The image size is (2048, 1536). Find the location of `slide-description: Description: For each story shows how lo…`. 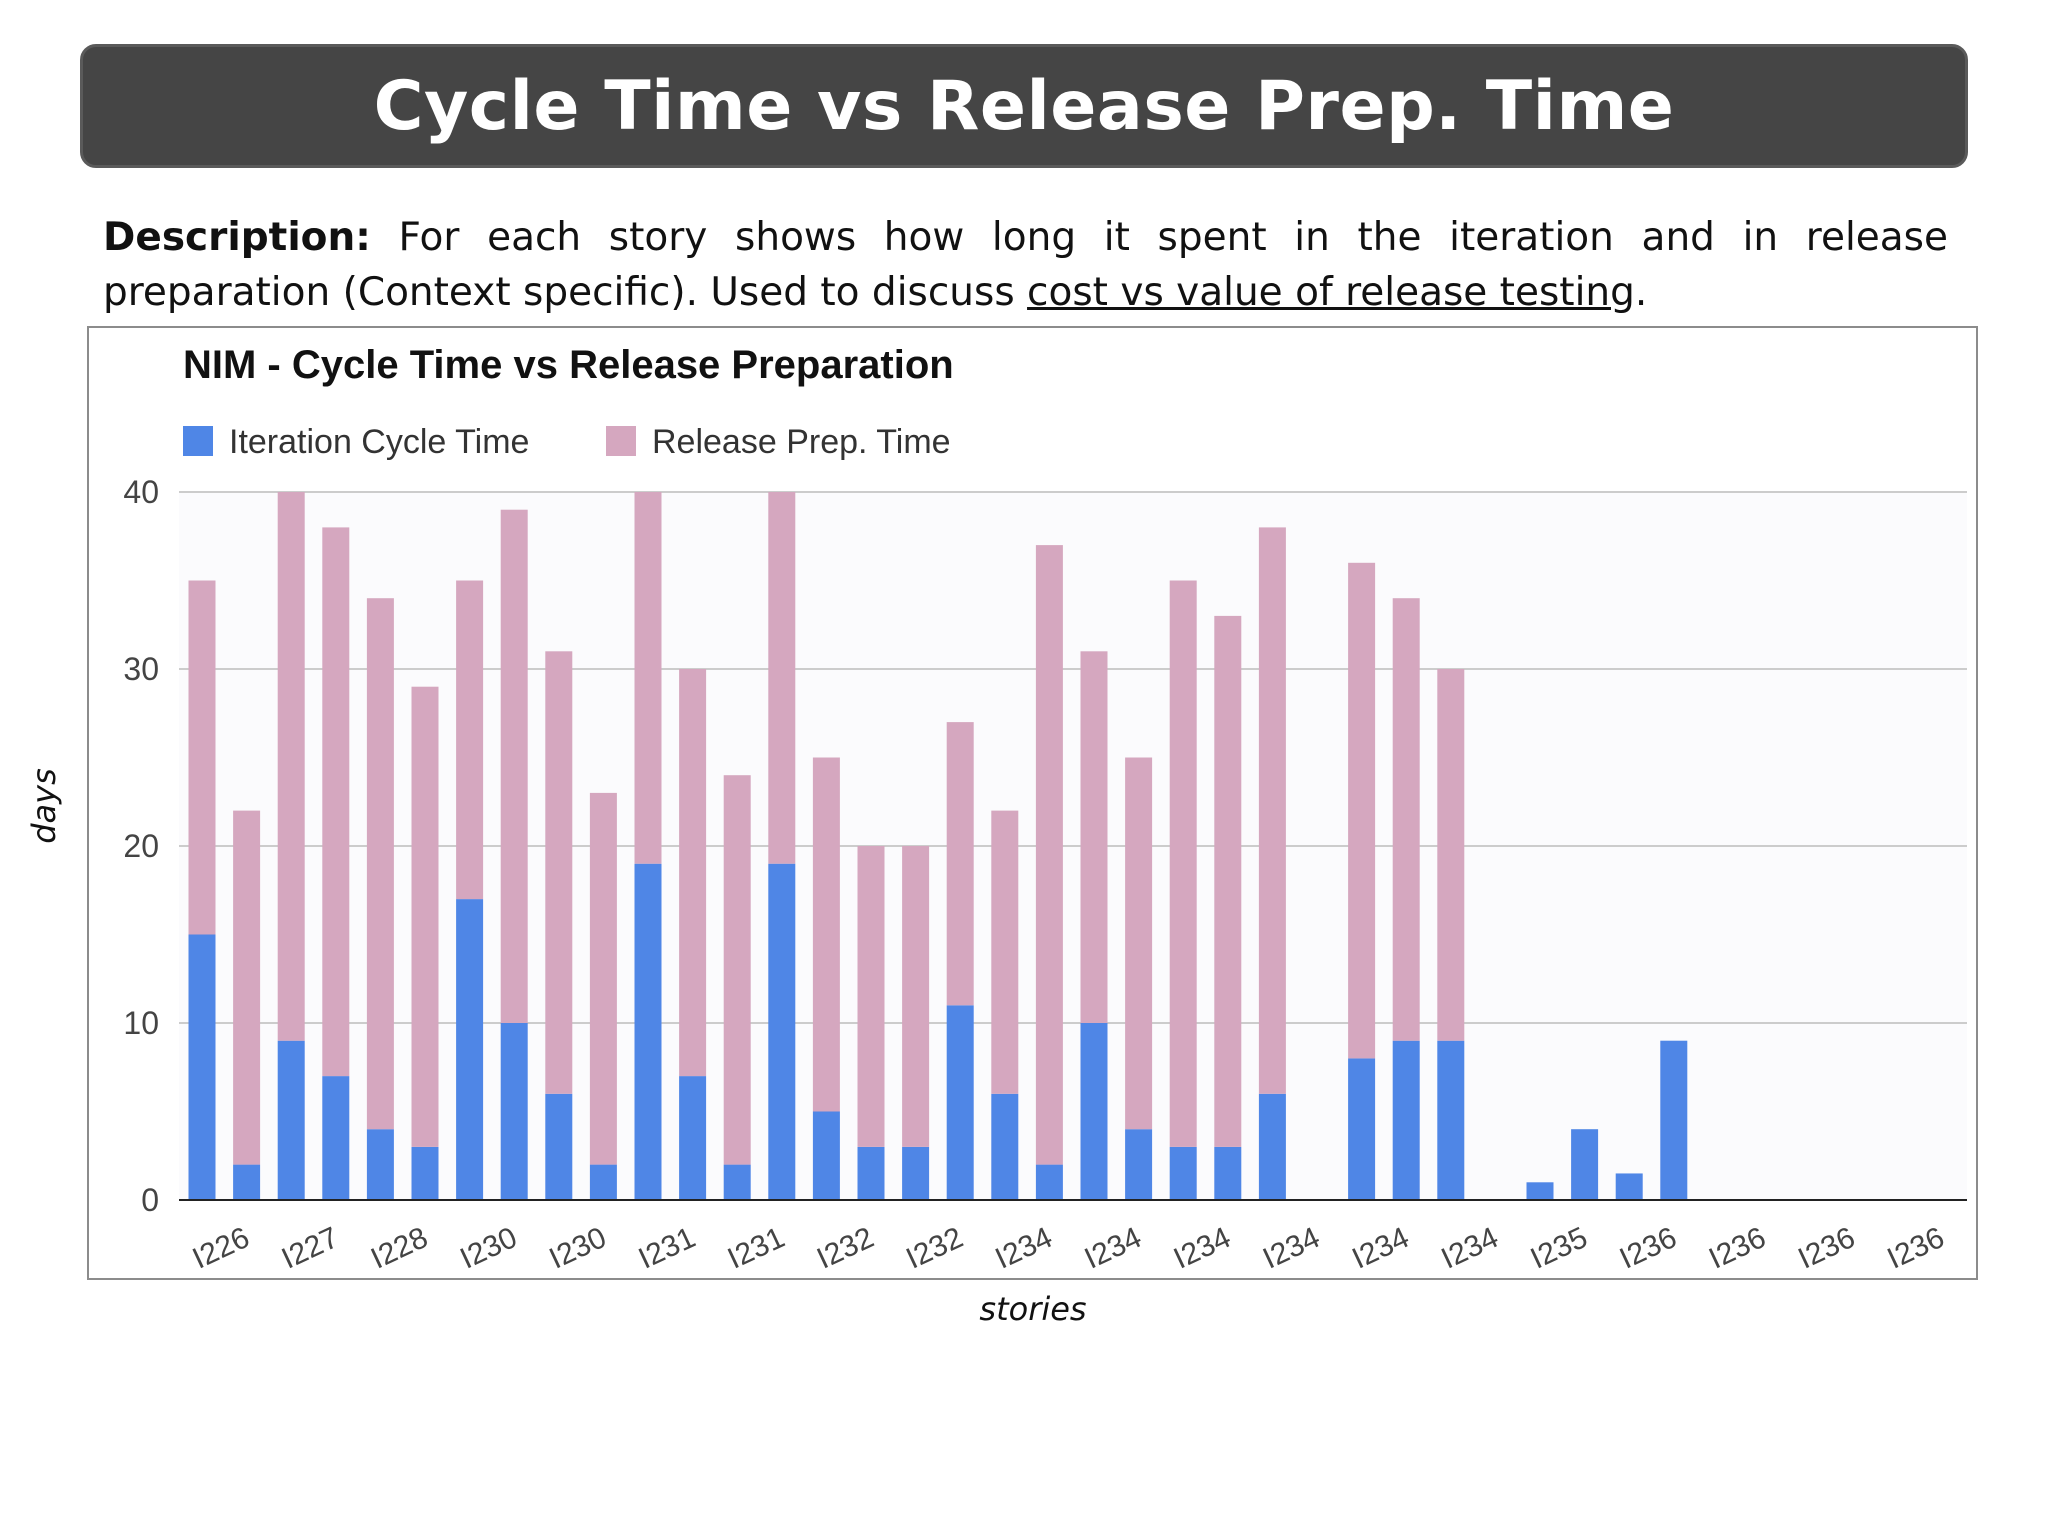

slide-description: Description: For each story shows how lo… is located at coordinates (1025, 265).